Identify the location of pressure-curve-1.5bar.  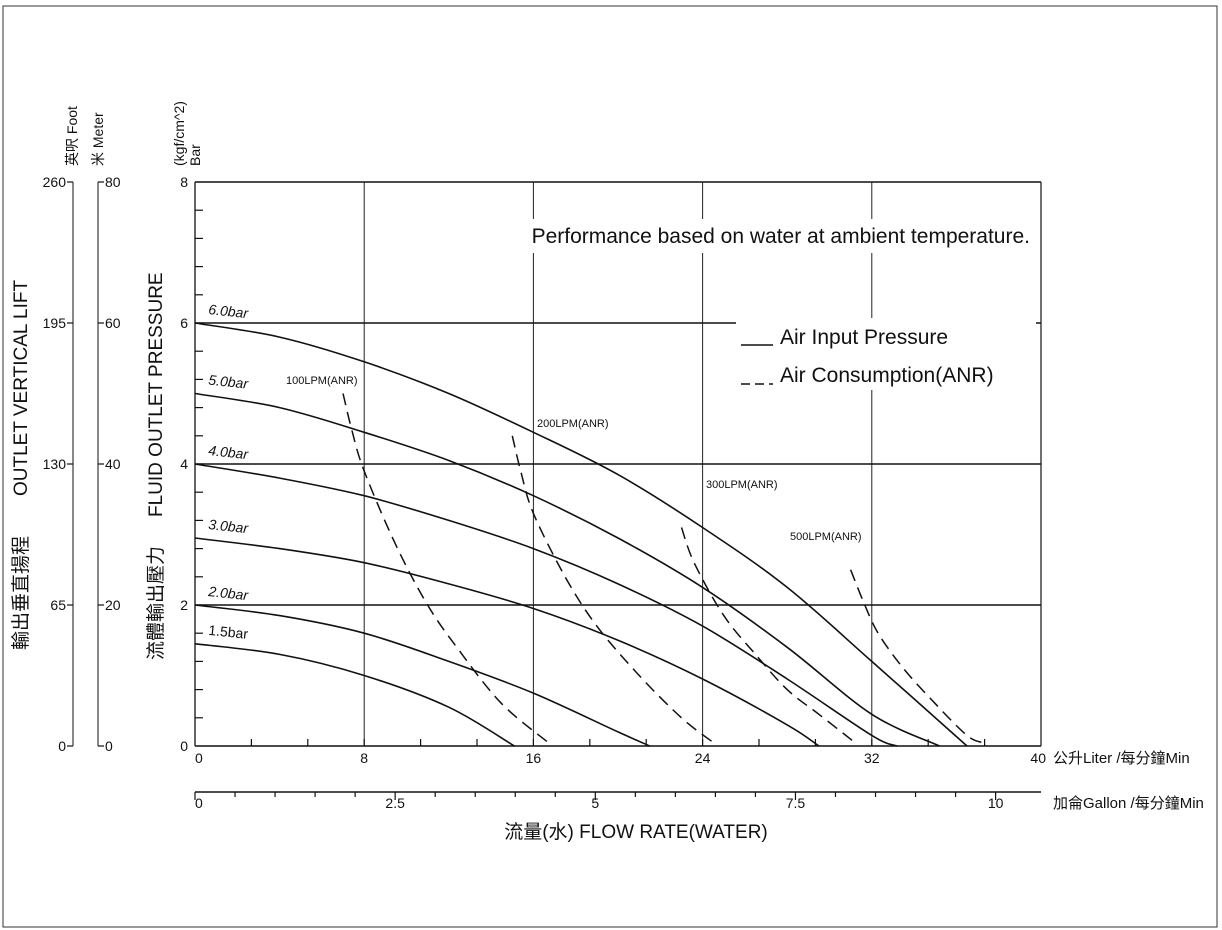
(354, 695).